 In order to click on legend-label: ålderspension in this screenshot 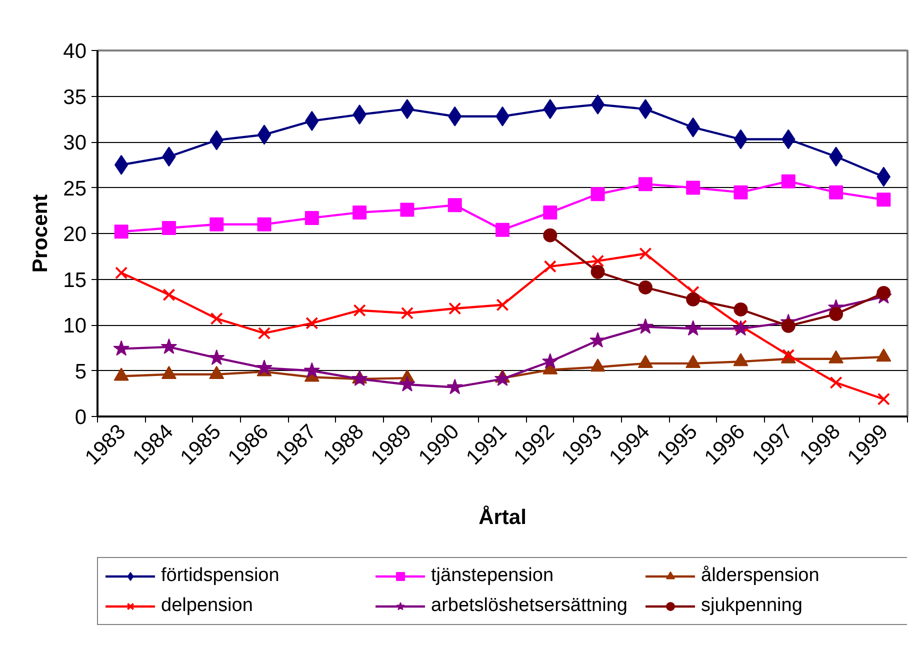, I will do `click(760, 576)`.